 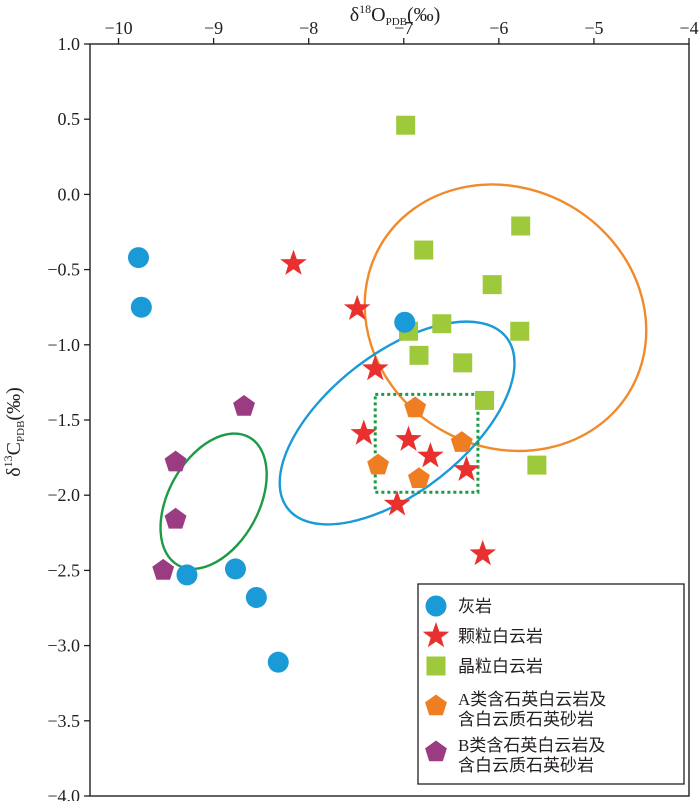 I want to click on y-tick-label: −1.5, so click(x=63, y=420).